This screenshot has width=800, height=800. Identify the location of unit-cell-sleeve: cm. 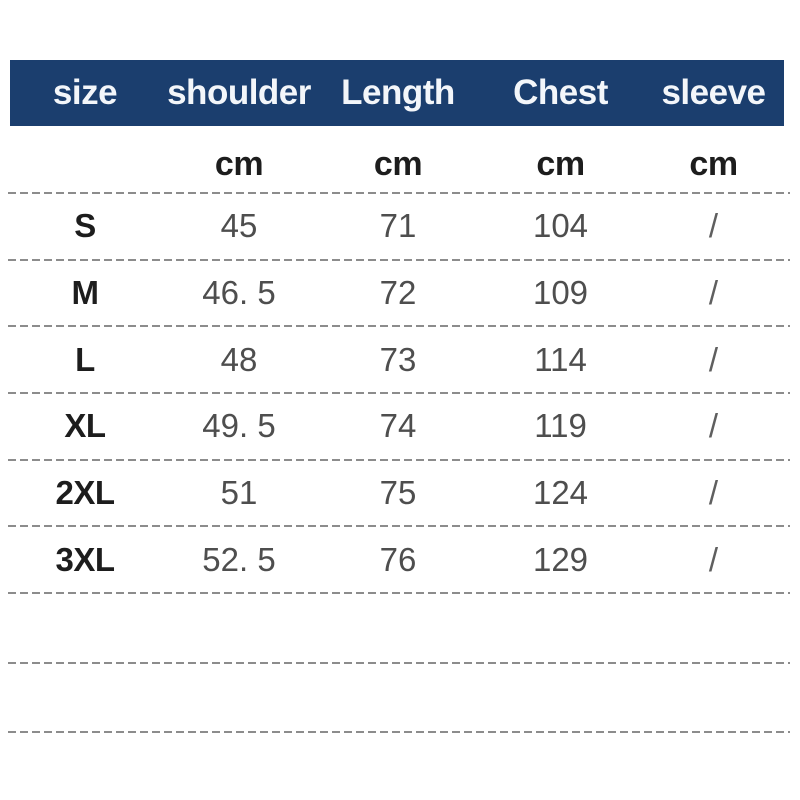
(713, 164).